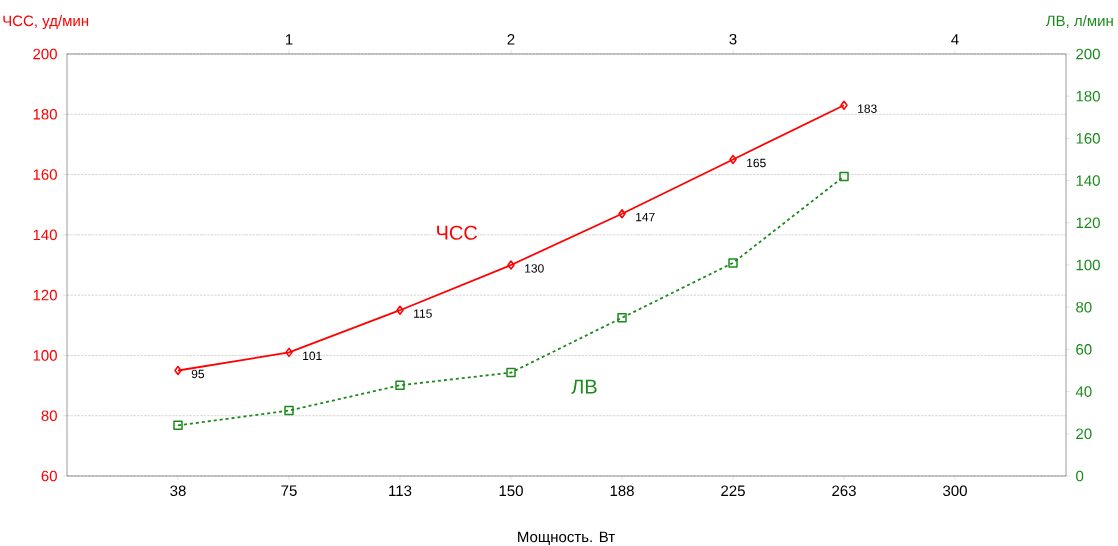  I want to click on y-tick-label: 140, so click(45, 235).